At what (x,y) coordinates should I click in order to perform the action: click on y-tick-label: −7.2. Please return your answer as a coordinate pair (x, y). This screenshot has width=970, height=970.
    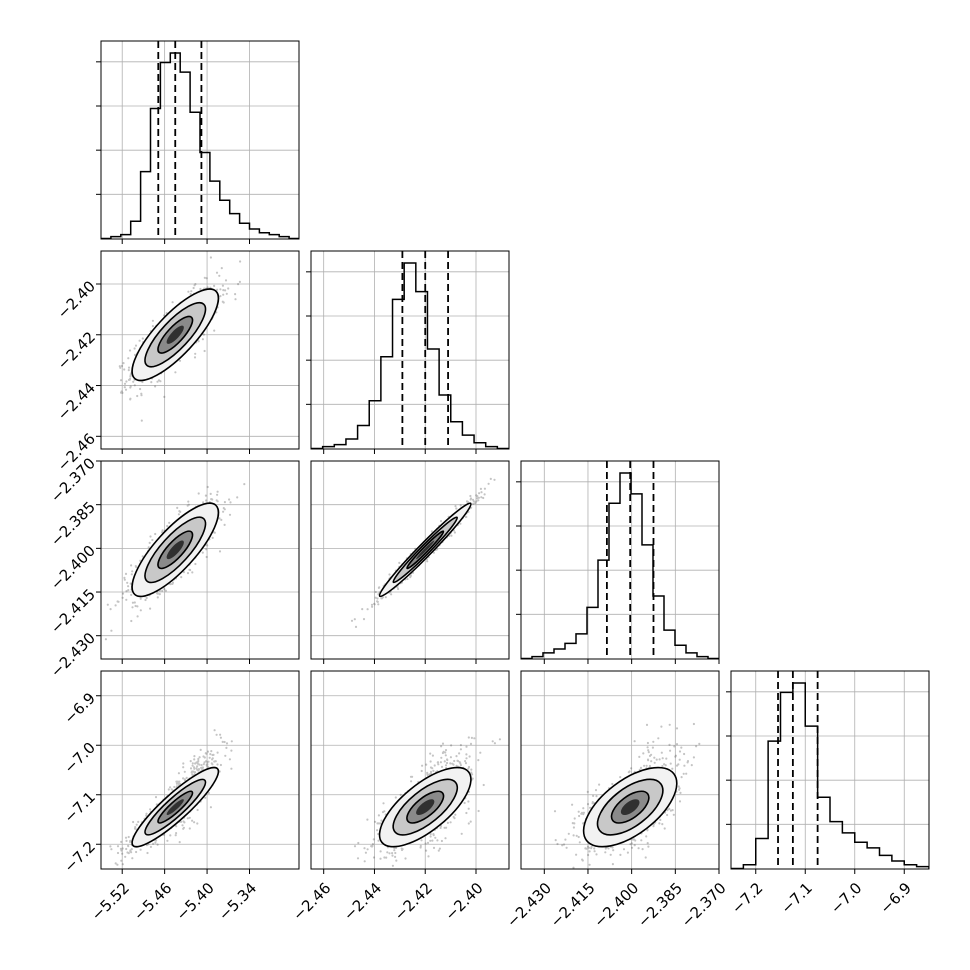
    Looking at the image, I should click on (80, 857).